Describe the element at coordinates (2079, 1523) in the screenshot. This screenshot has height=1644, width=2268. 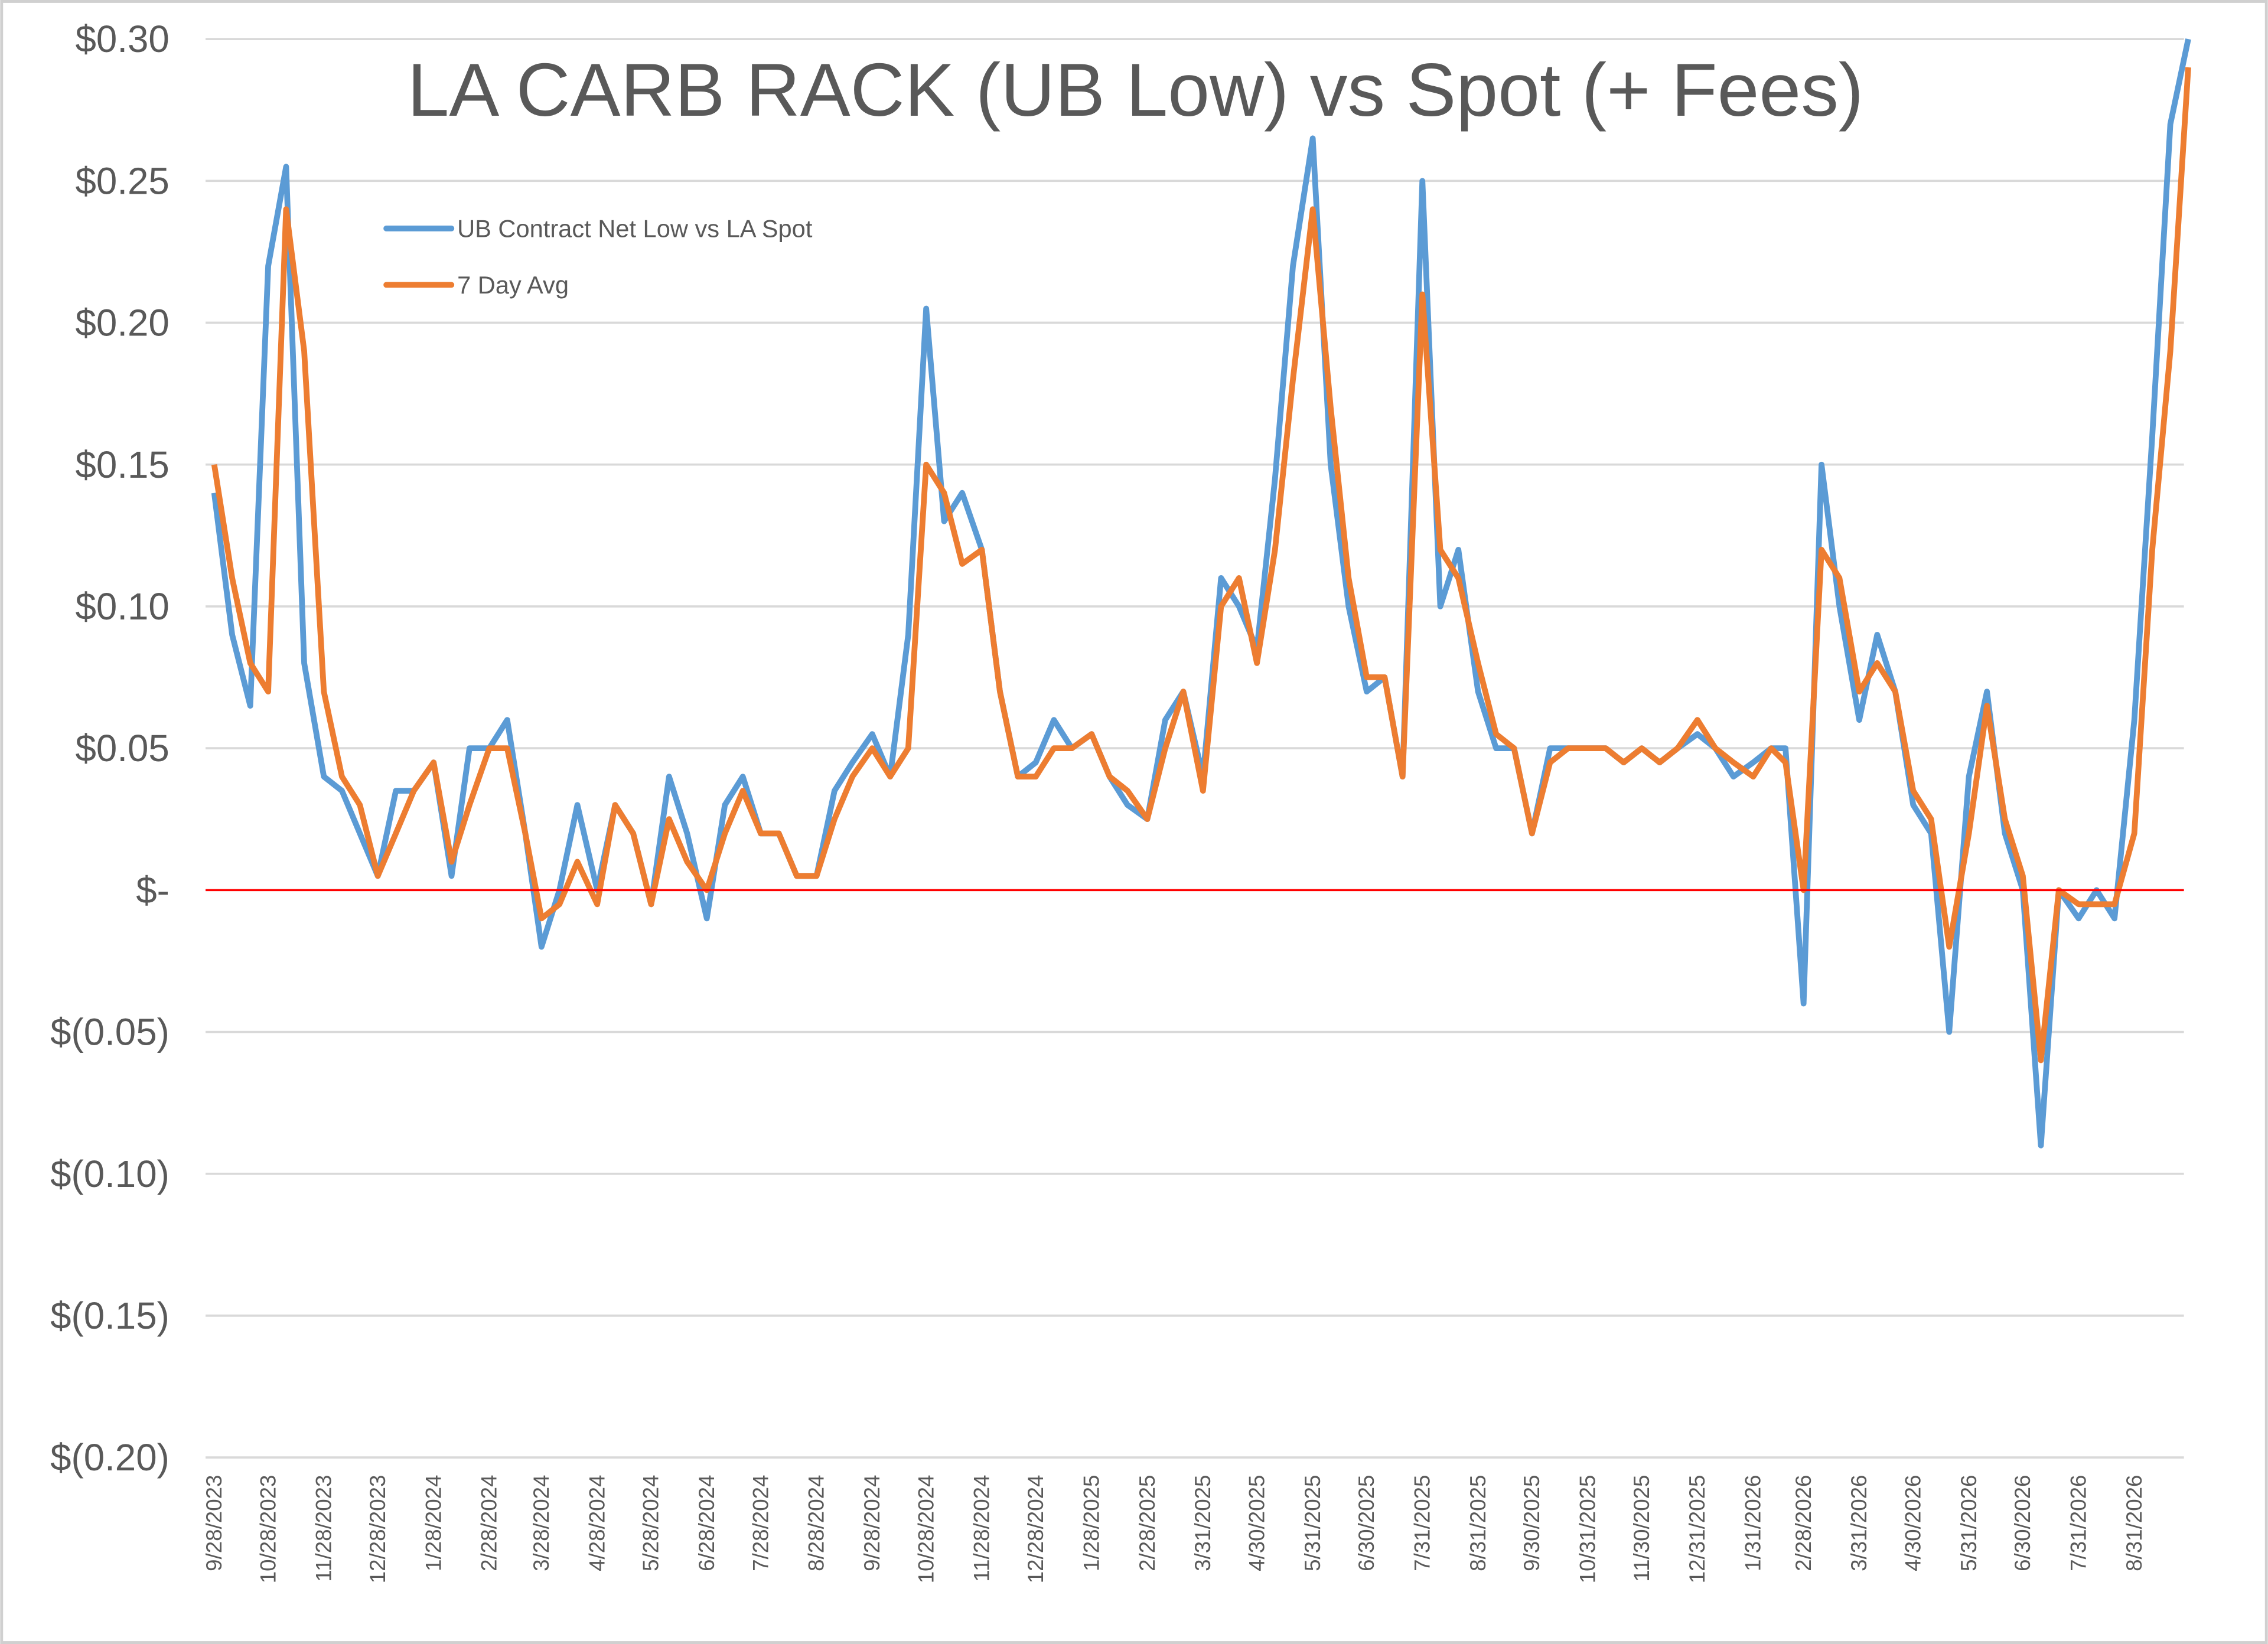
I see `x-tick-label: 7/31/2026` at that location.